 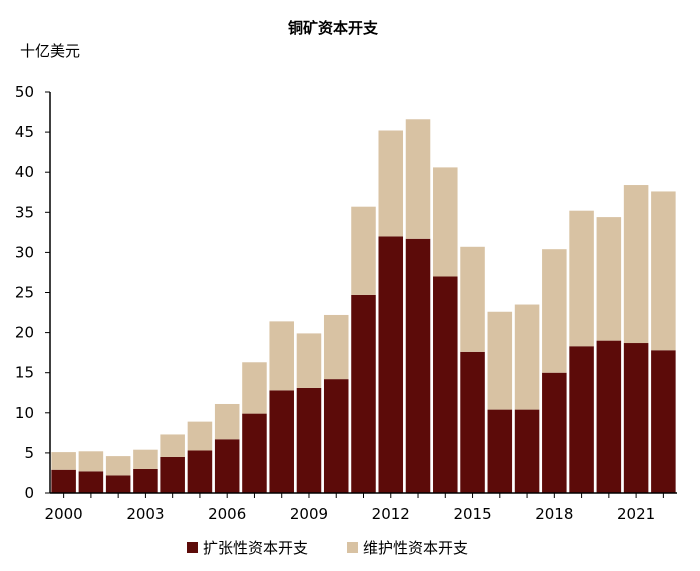 What do you see at coordinates (415, 548) in the screenshot?
I see `legend-label: 维护性资本开支` at bounding box center [415, 548].